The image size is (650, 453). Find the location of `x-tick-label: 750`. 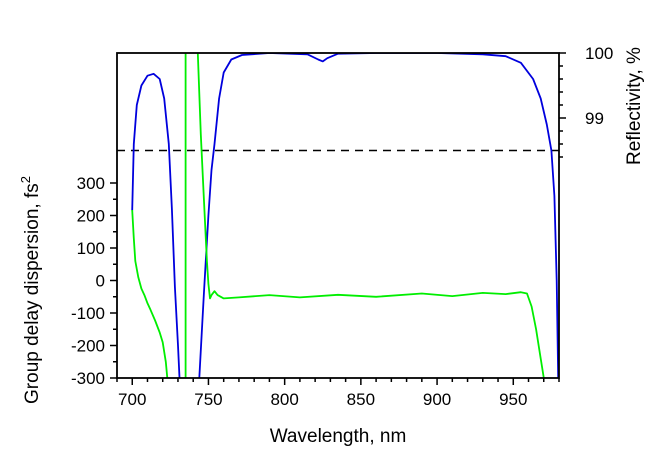

x-tick-label: 750 is located at coordinates (208, 399).